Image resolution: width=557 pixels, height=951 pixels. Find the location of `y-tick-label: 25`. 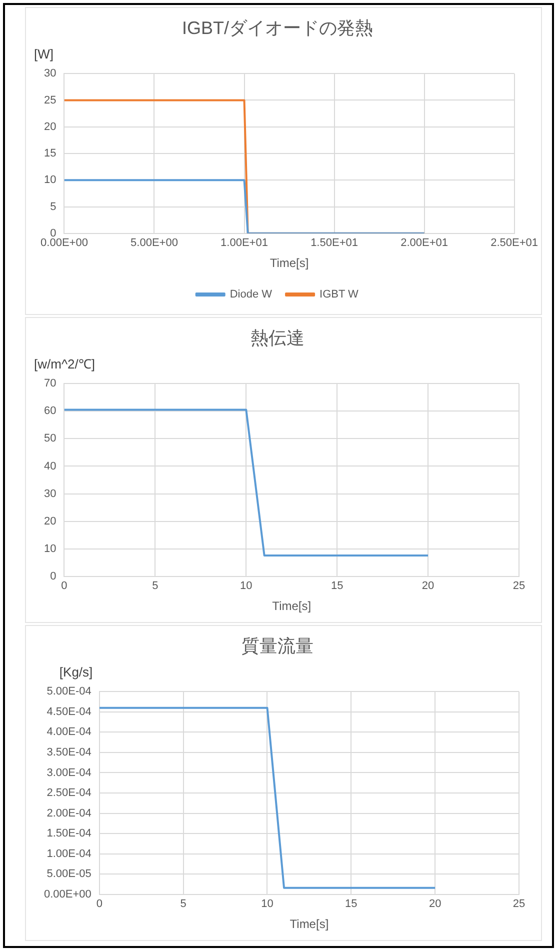

y-tick-label: 25 is located at coordinates (50, 100).